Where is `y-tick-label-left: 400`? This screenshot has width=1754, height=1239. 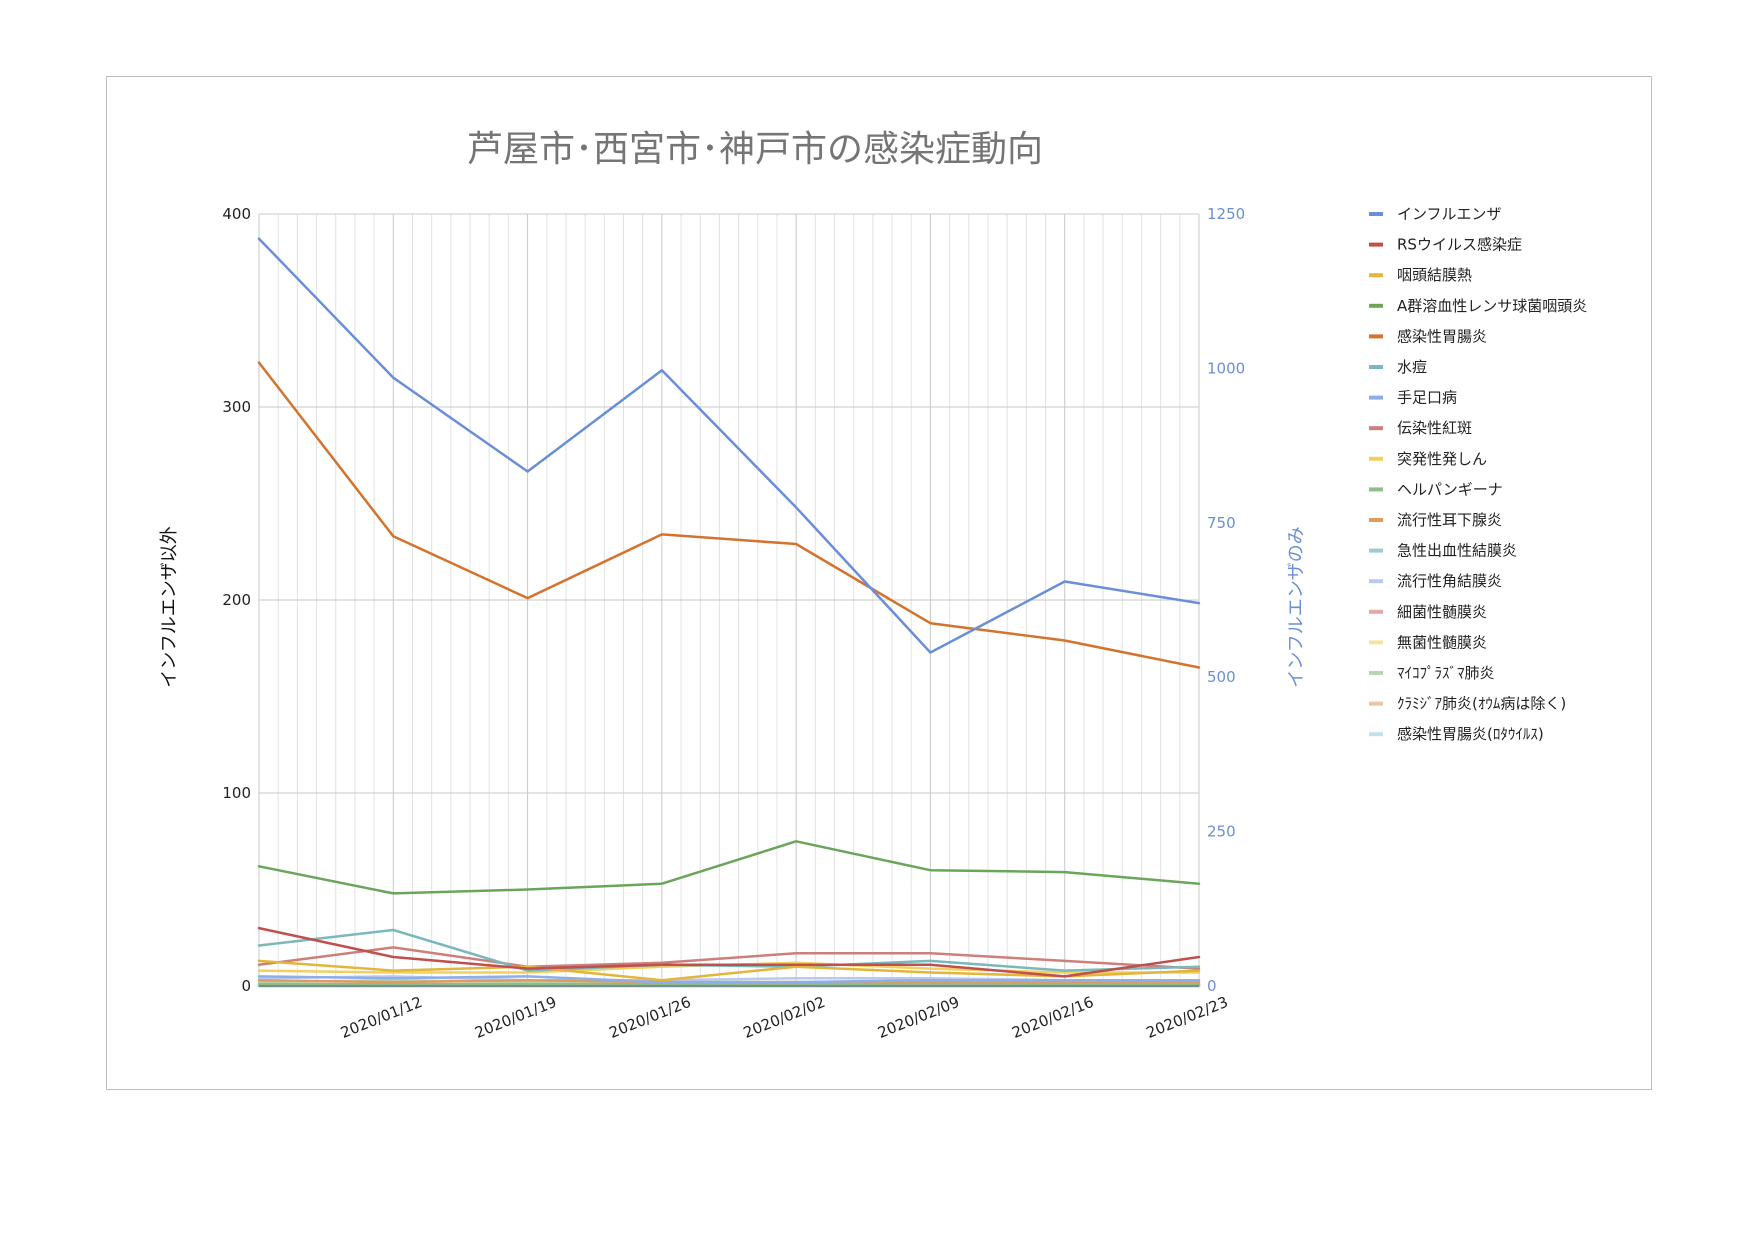 y-tick-label-left: 400 is located at coordinates (236, 214).